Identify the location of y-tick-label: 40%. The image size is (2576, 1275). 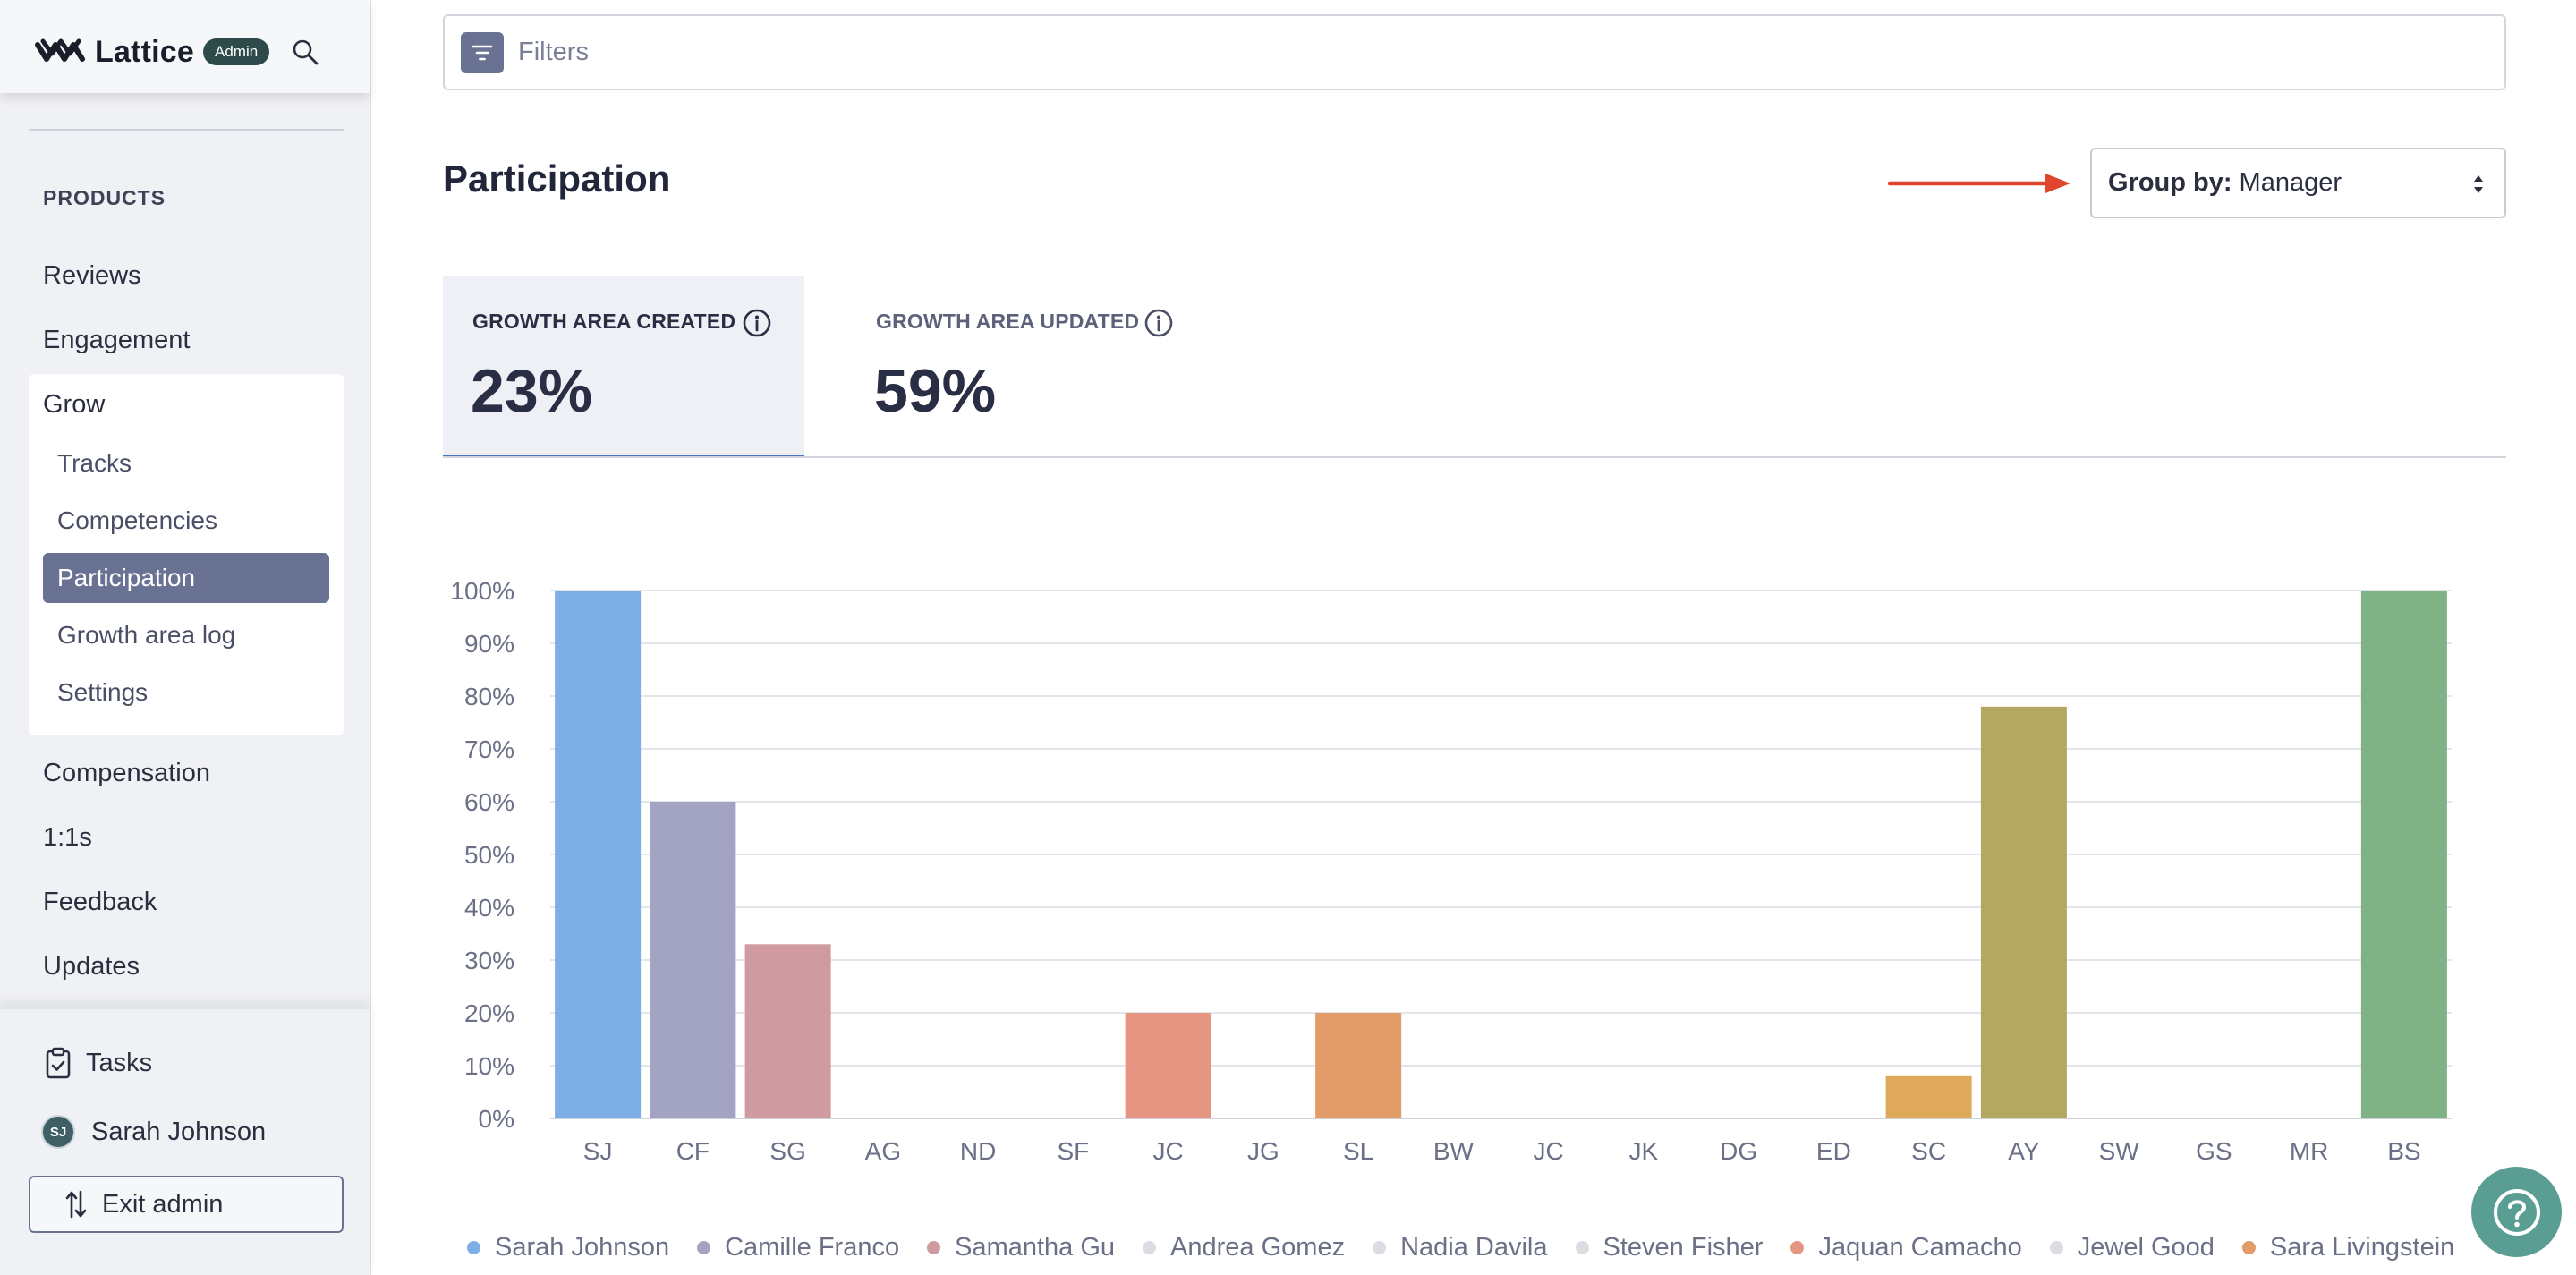
(489, 908).